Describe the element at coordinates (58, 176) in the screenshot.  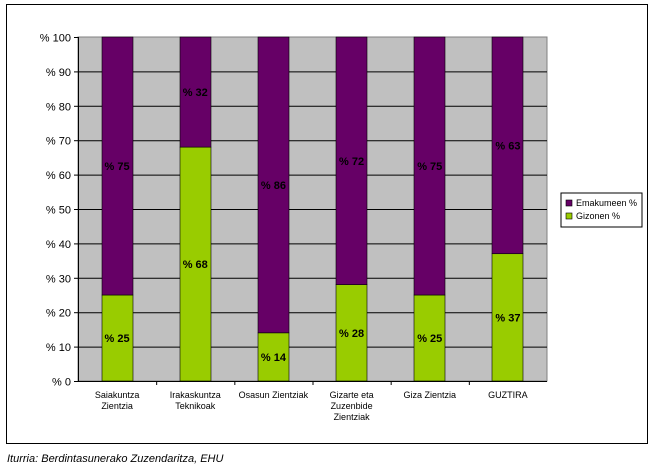
I see `y-tick-label: % 60` at that location.